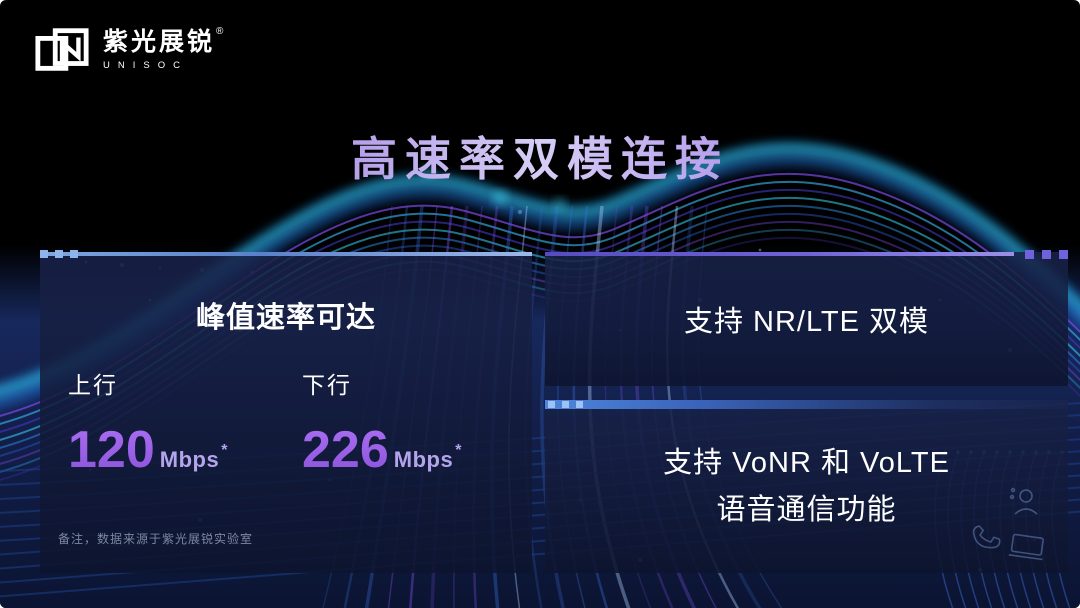  I want to click on rate-columns: 上行 120 Mbps * 下行 226 Mbps *, so click(292, 421).